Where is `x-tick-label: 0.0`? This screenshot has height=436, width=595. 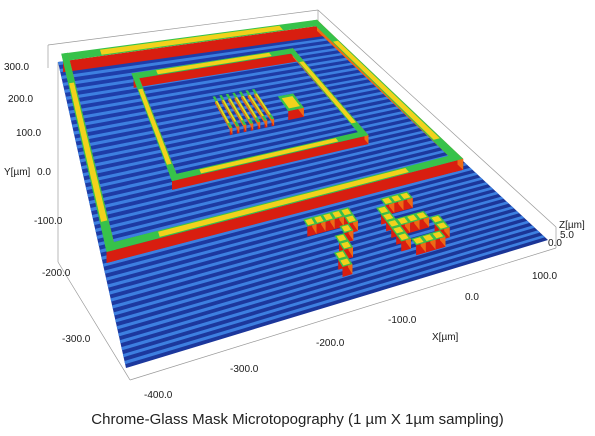
x-tick-label: 0.0 is located at coordinates (472, 297).